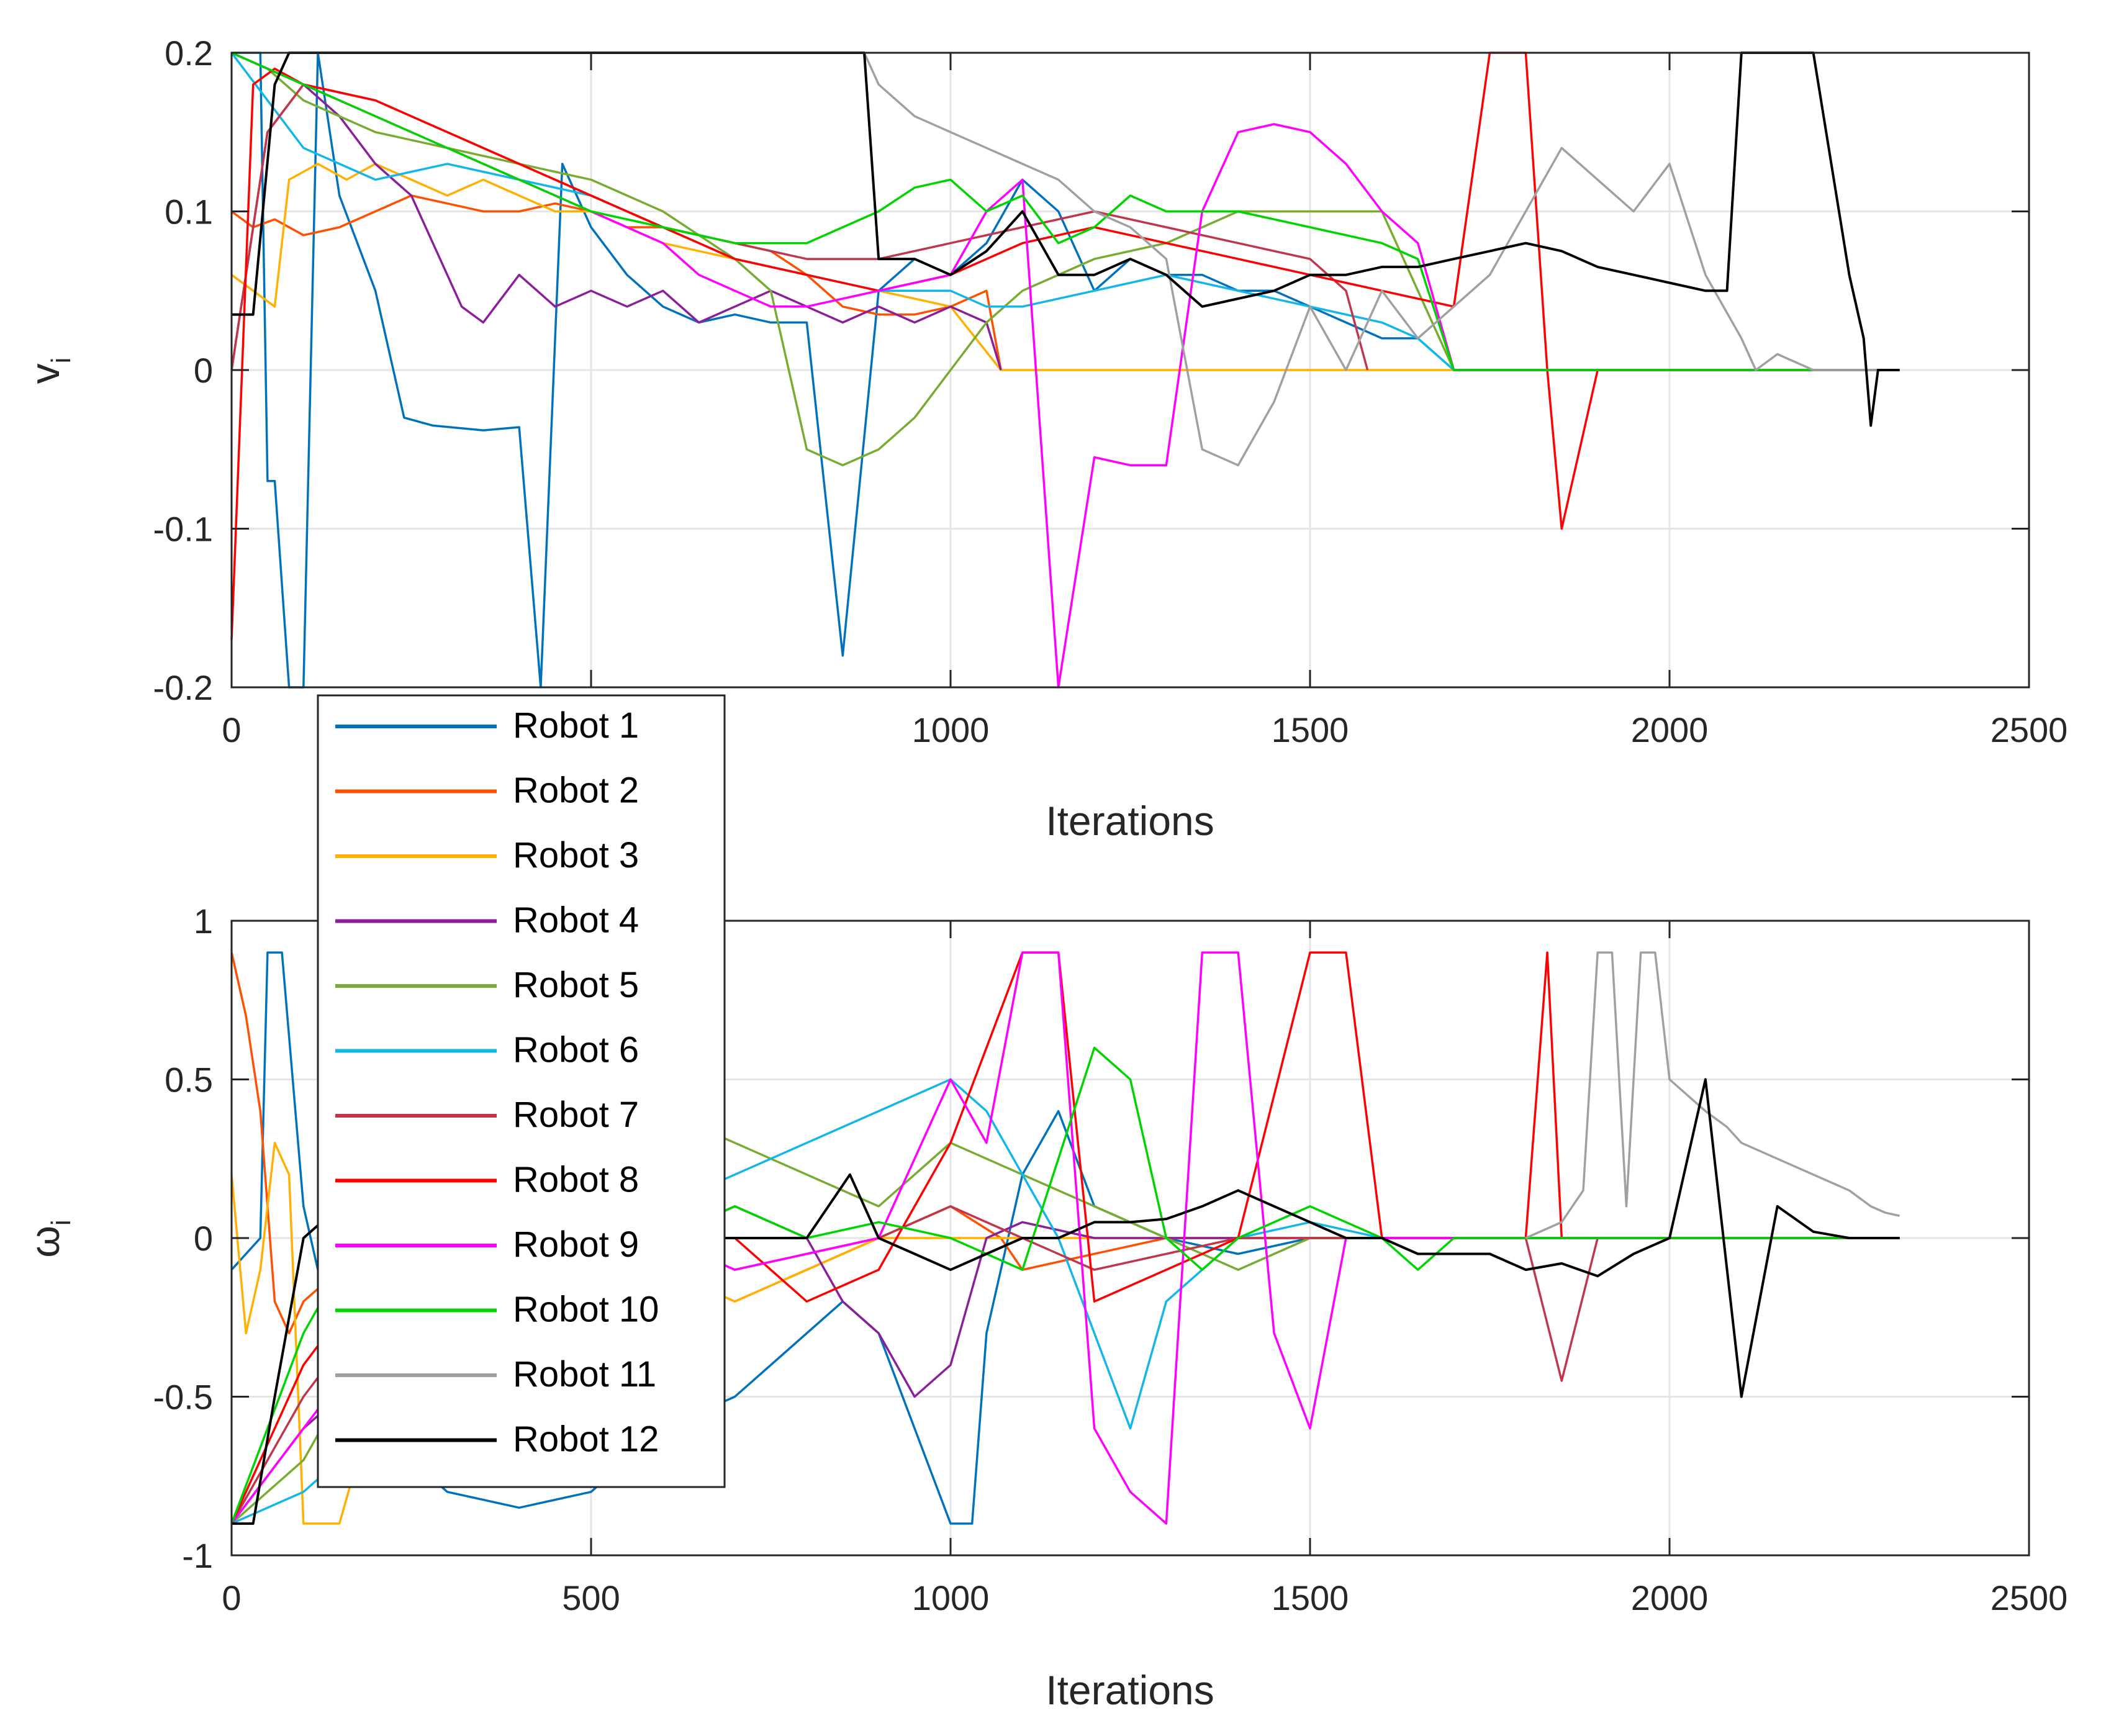  Describe the element at coordinates (45, 373) in the screenshot. I see `v-ylabel: v` at that location.